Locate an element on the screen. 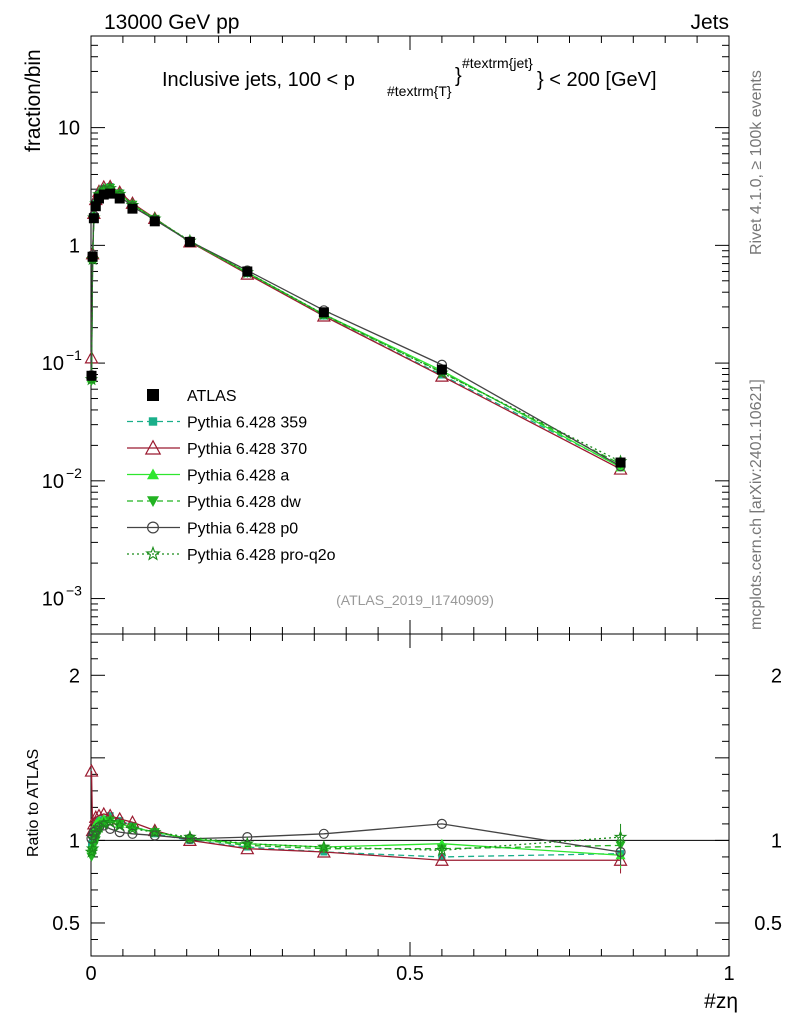 The image size is (786, 1024). x-tick-label: 1 is located at coordinates (728, 974).